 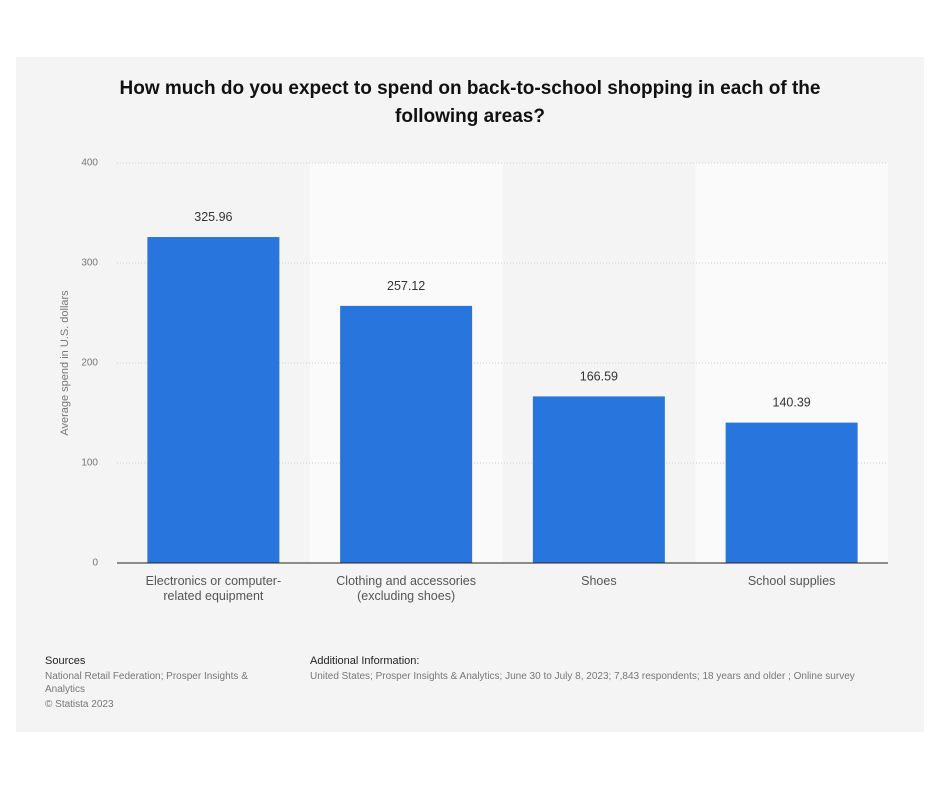 What do you see at coordinates (213, 217) in the screenshot?
I see `value-label: 325.96` at bounding box center [213, 217].